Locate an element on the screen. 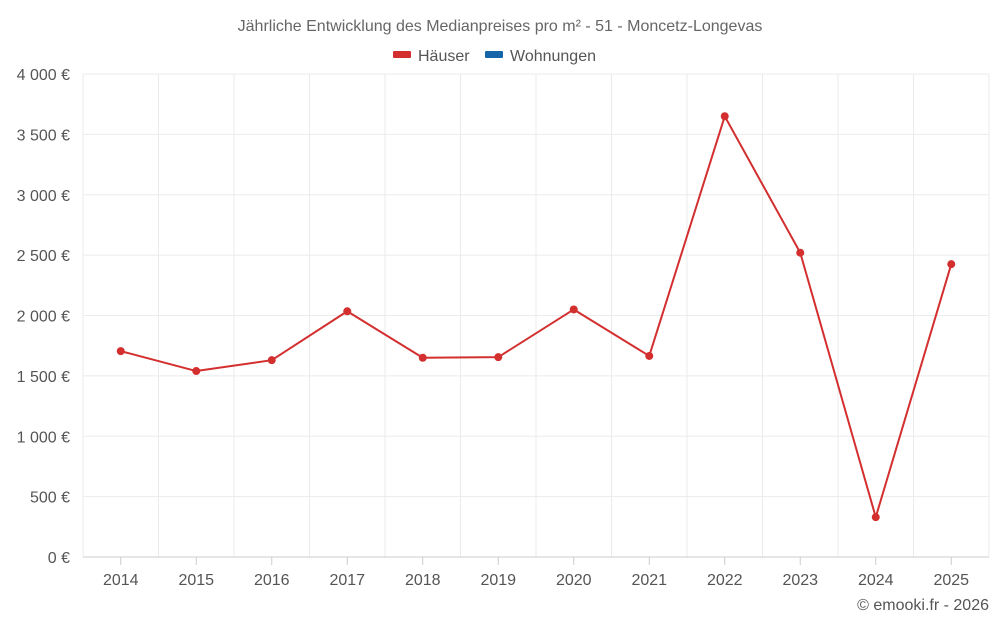 This screenshot has width=1000, height=625. x-tick-label: 2023 is located at coordinates (800, 580).